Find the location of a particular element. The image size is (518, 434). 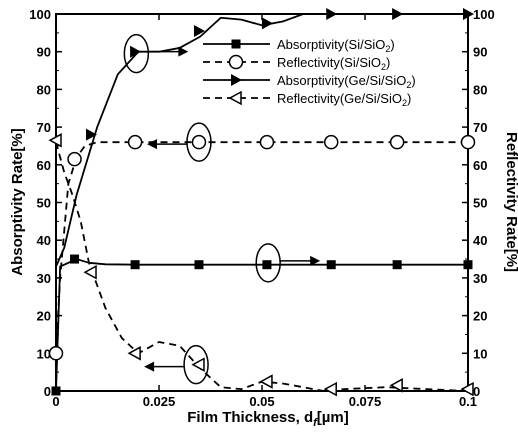

legend-marker-reflectivity-ge-si-sio2 is located at coordinates (235, 98).